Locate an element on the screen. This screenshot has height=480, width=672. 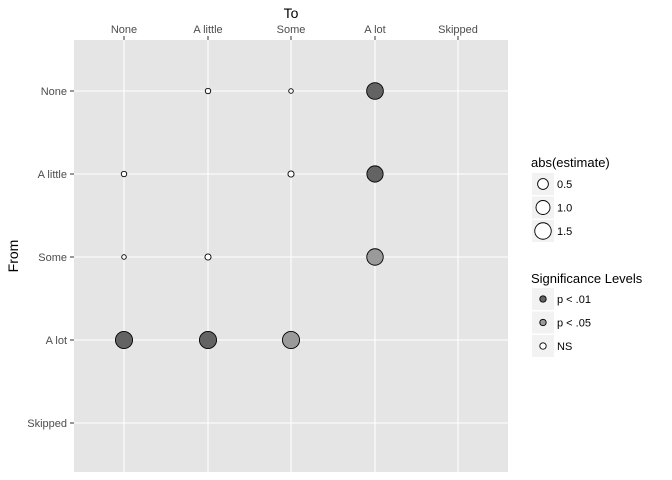
point-a-little-to-a-lot is located at coordinates (375, 174).